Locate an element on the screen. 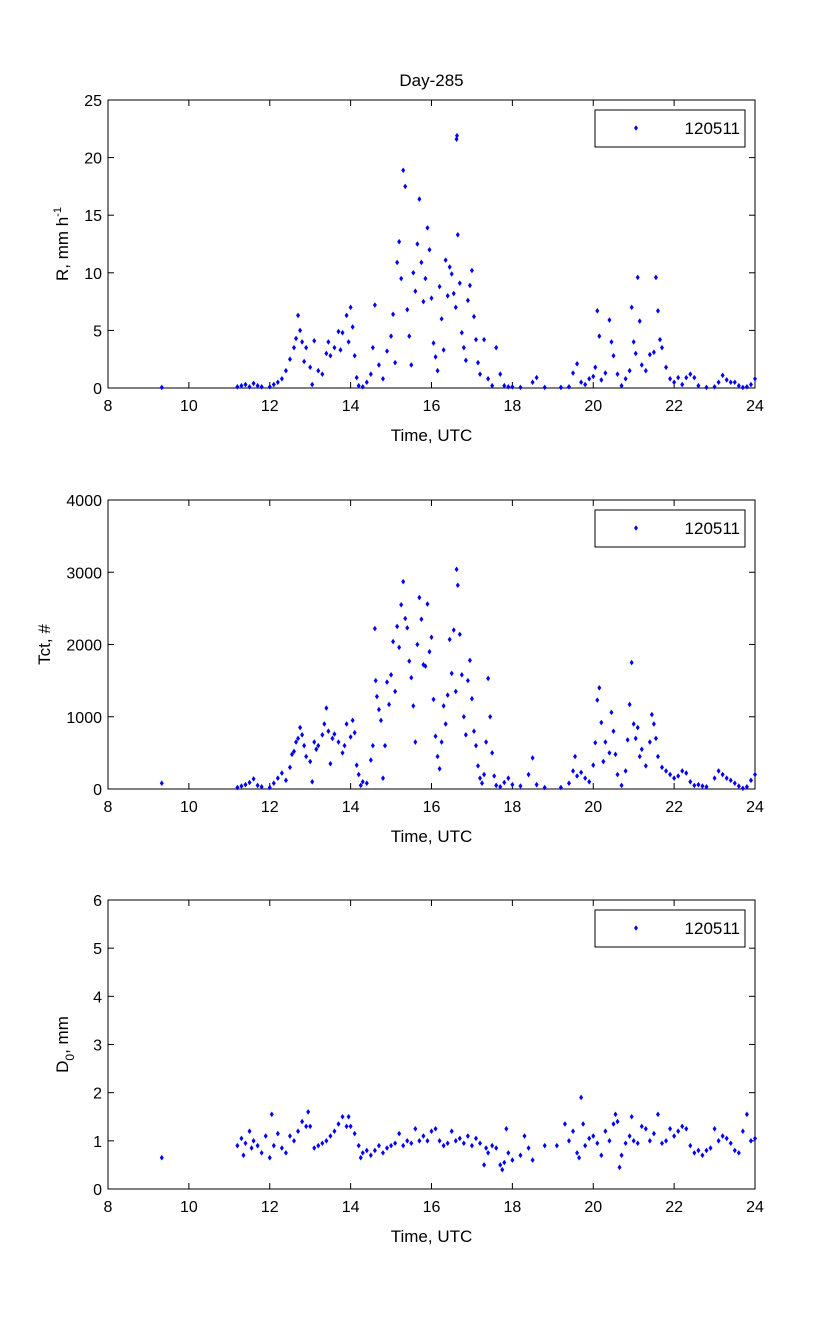 The height and width of the screenshot is (1334, 833). legend: 120511 is located at coordinates (670, 928).